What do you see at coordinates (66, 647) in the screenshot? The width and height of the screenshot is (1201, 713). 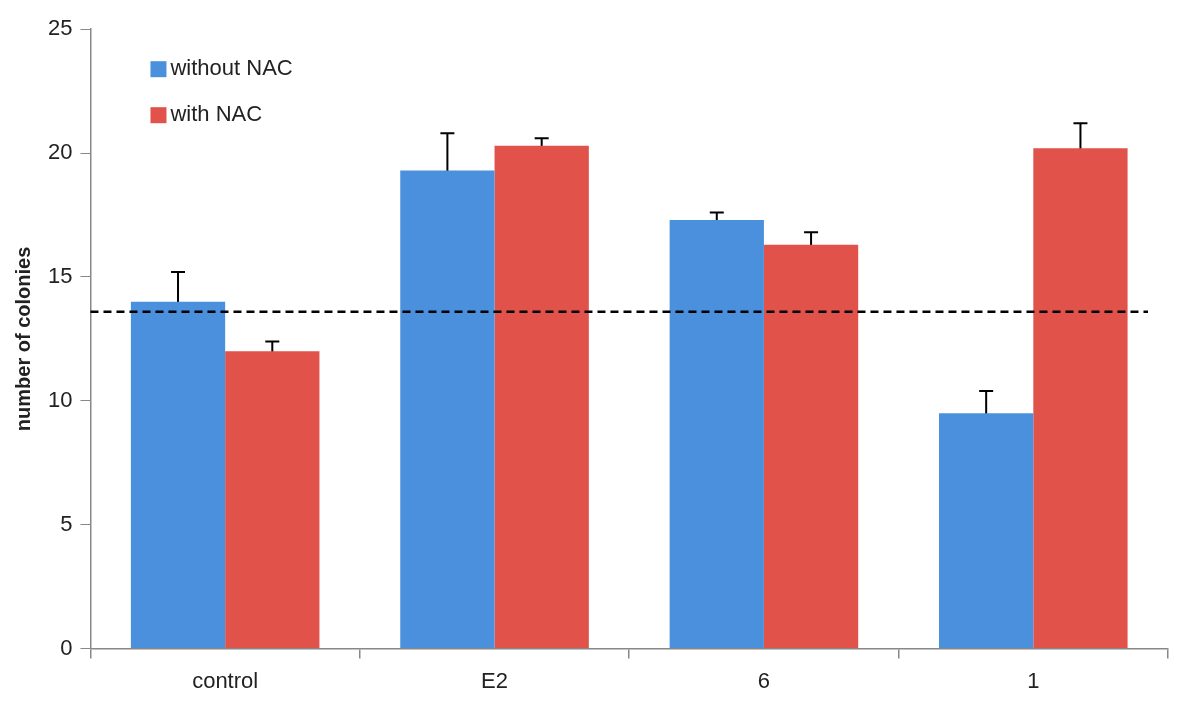 I see `y-tick-label: 0` at bounding box center [66, 647].